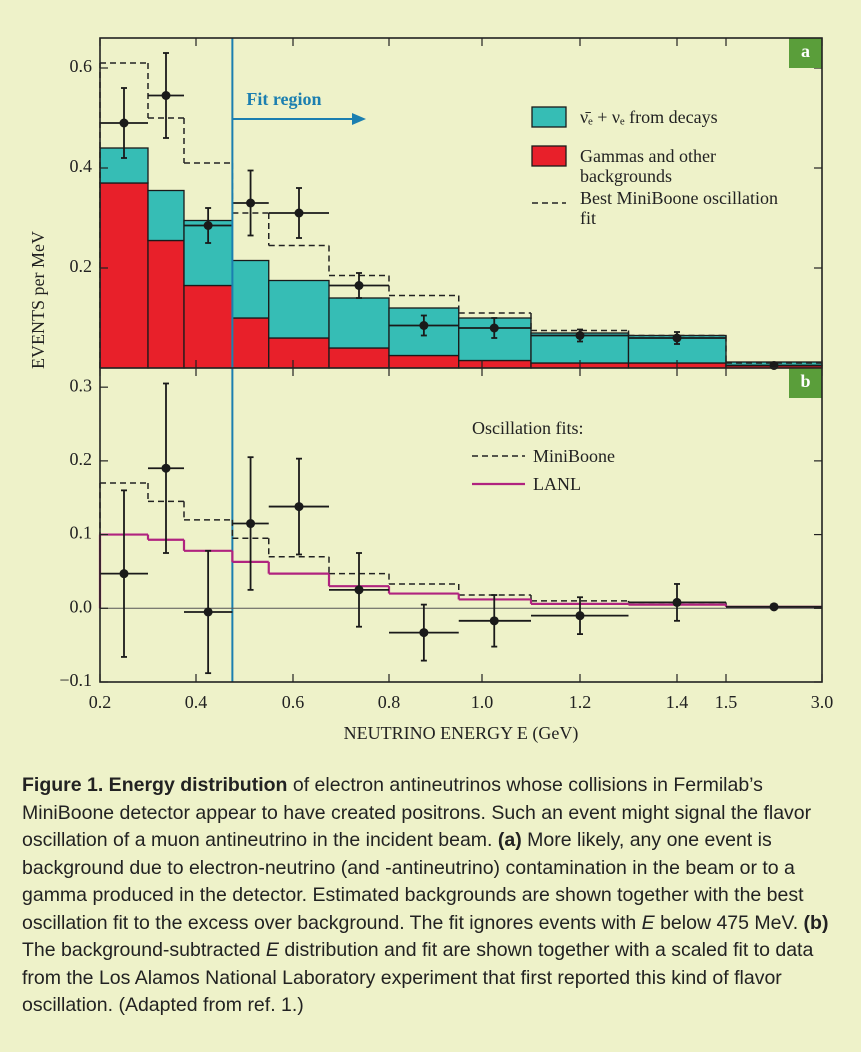 This screenshot has height=1052, width=861. Describe the element at coordinates (81, 385) in the screenshot. I see `y-tick-label: 0.3` at that location.